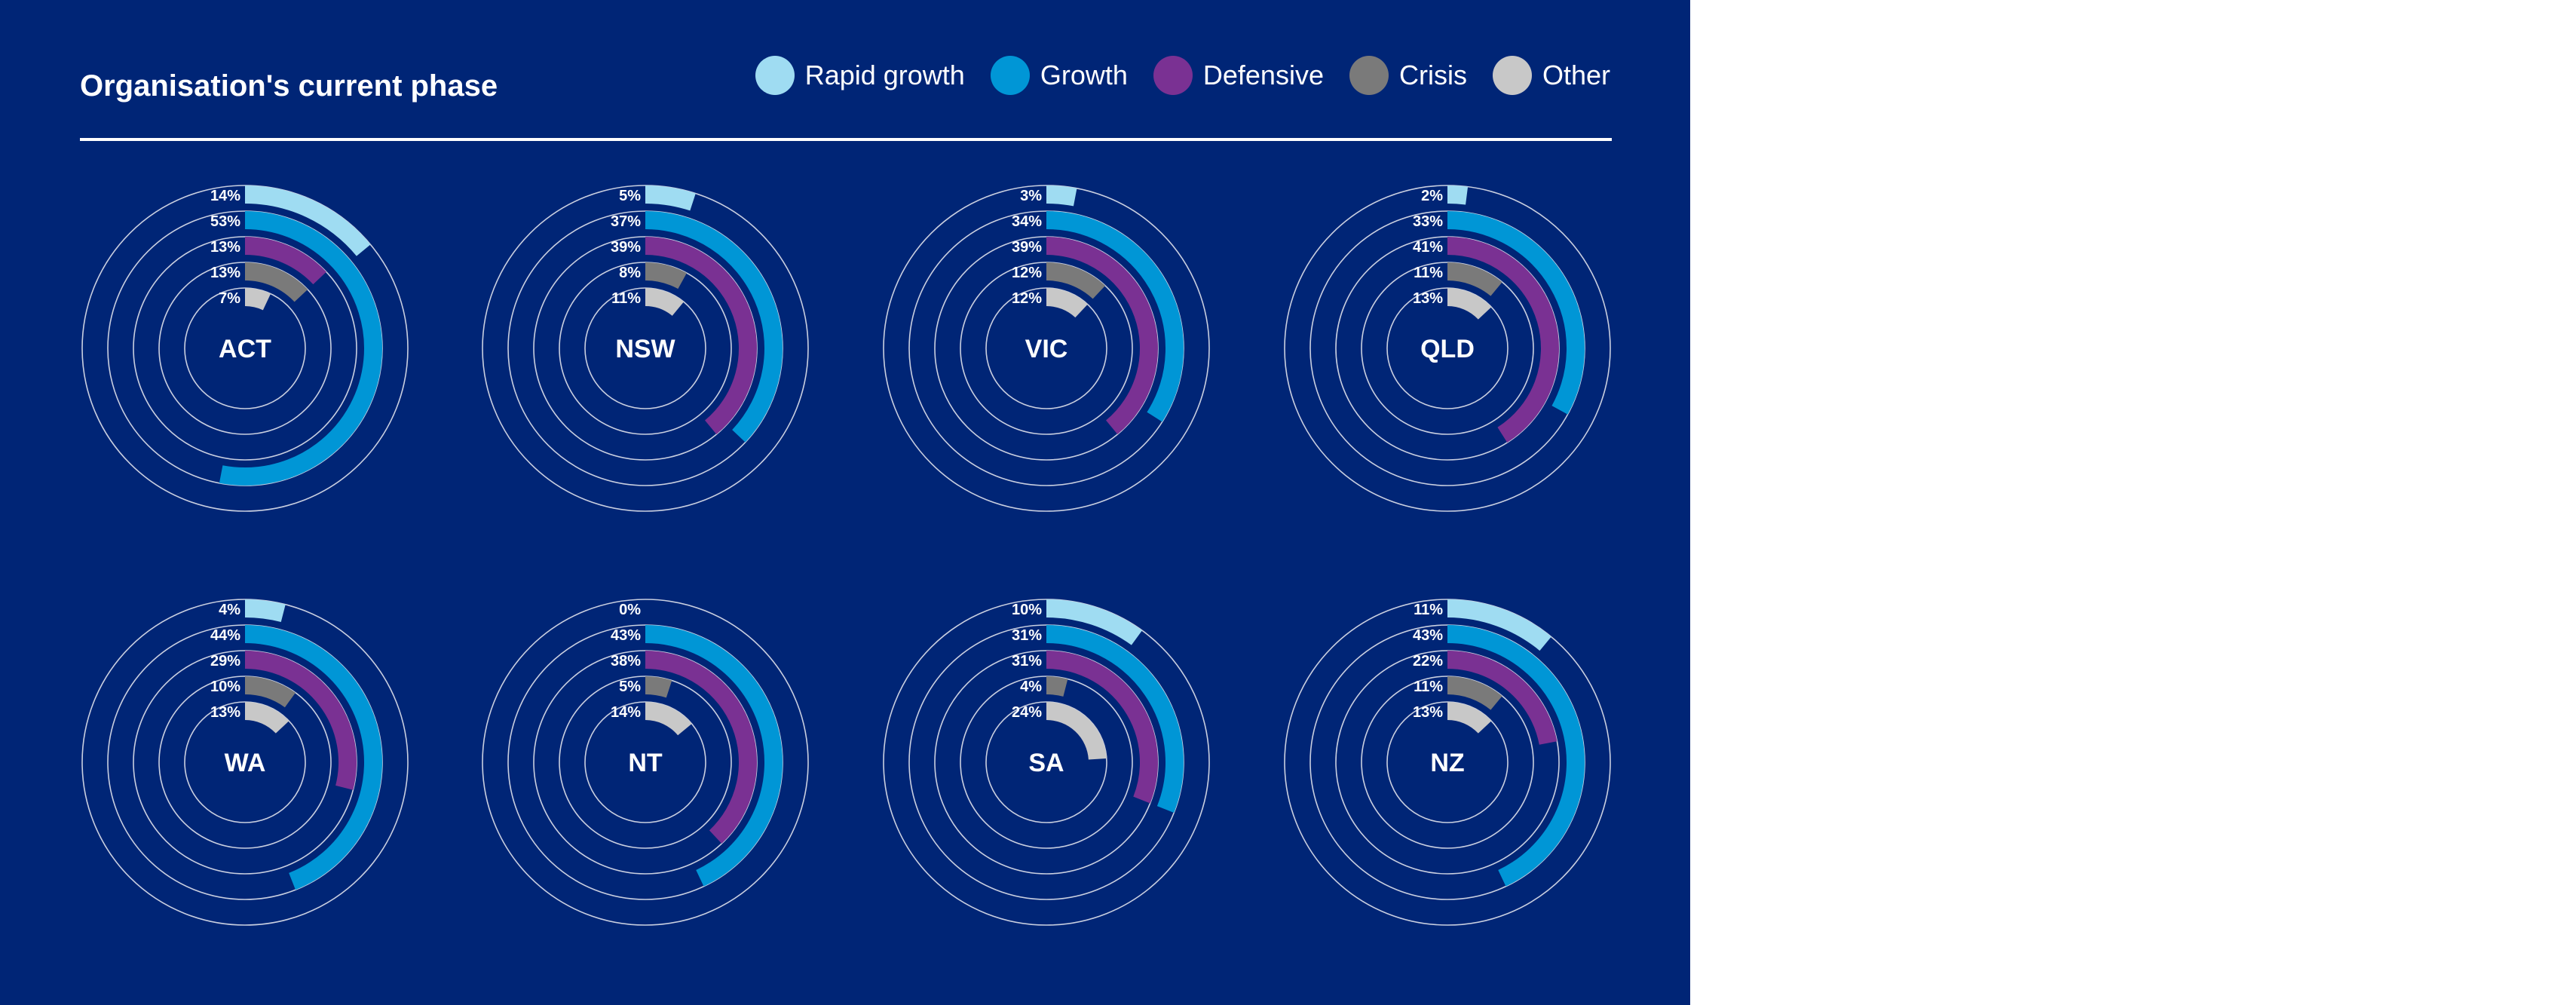 The width and height of the screenshot is (2576, 1005). I want to click on value-label-crisis: 13%, so click(225, 273).